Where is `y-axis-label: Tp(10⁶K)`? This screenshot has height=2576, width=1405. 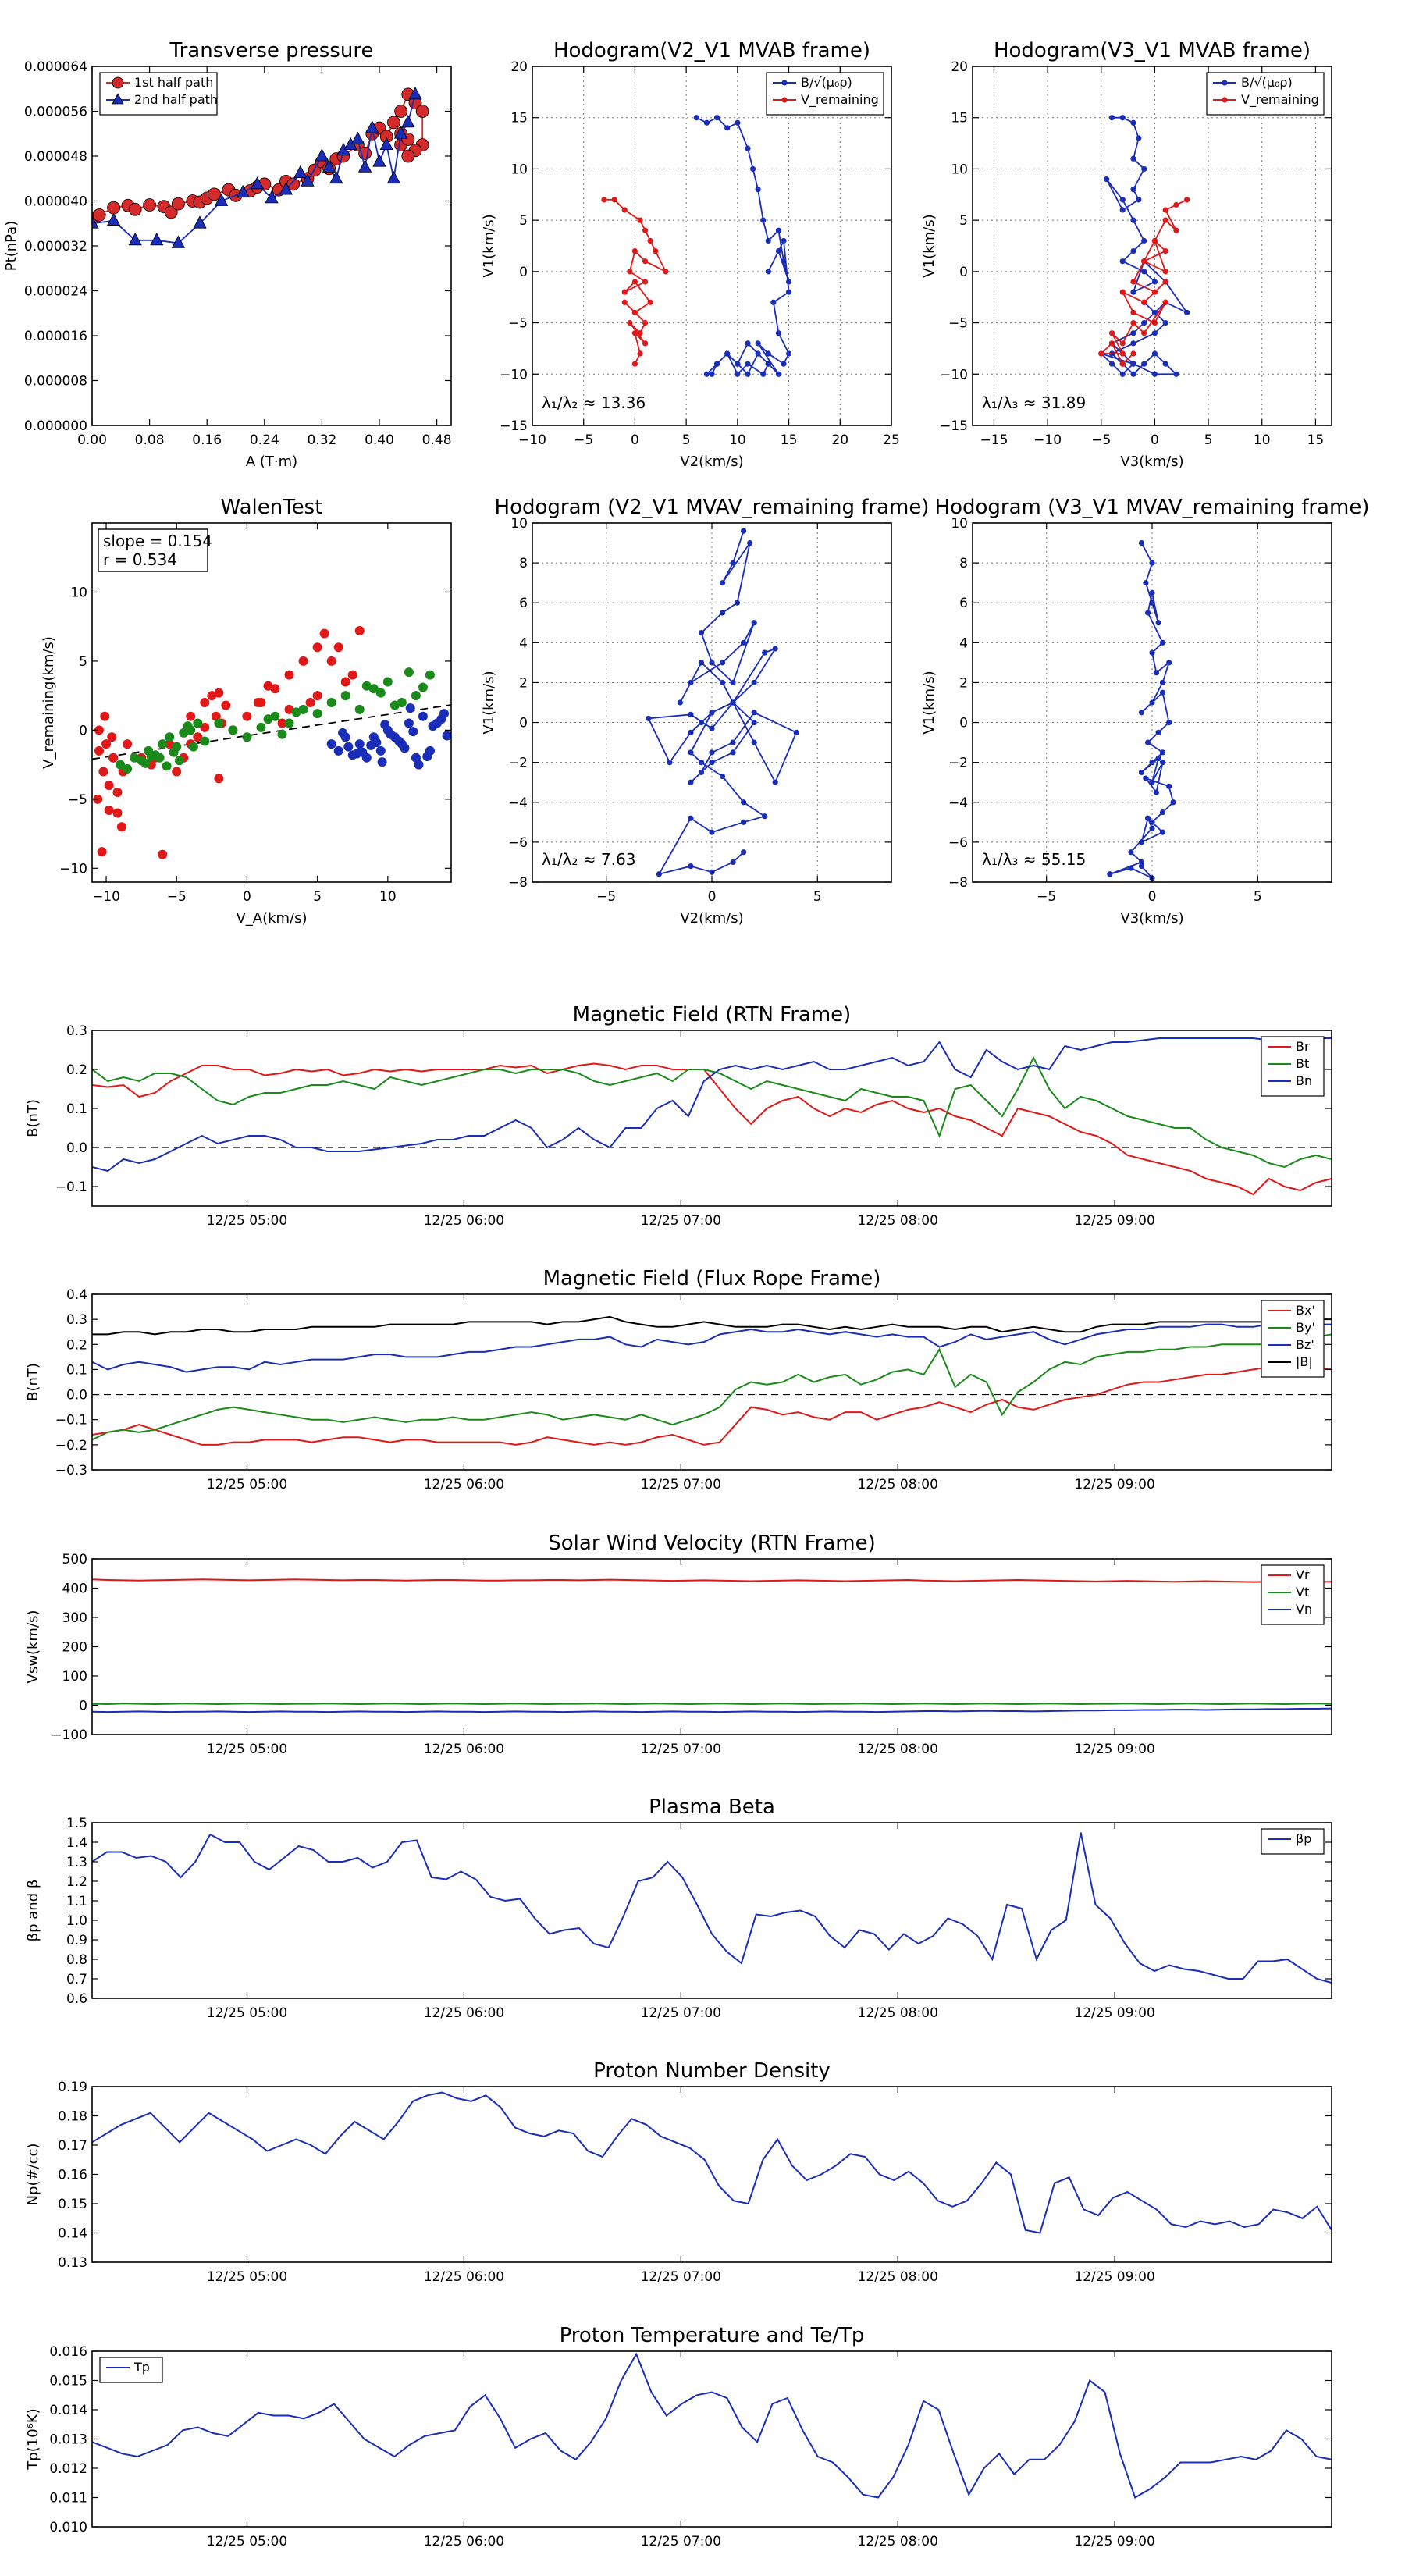
y-axis-label: Tp(10⁶K) is located at coordinates (33, 2439).